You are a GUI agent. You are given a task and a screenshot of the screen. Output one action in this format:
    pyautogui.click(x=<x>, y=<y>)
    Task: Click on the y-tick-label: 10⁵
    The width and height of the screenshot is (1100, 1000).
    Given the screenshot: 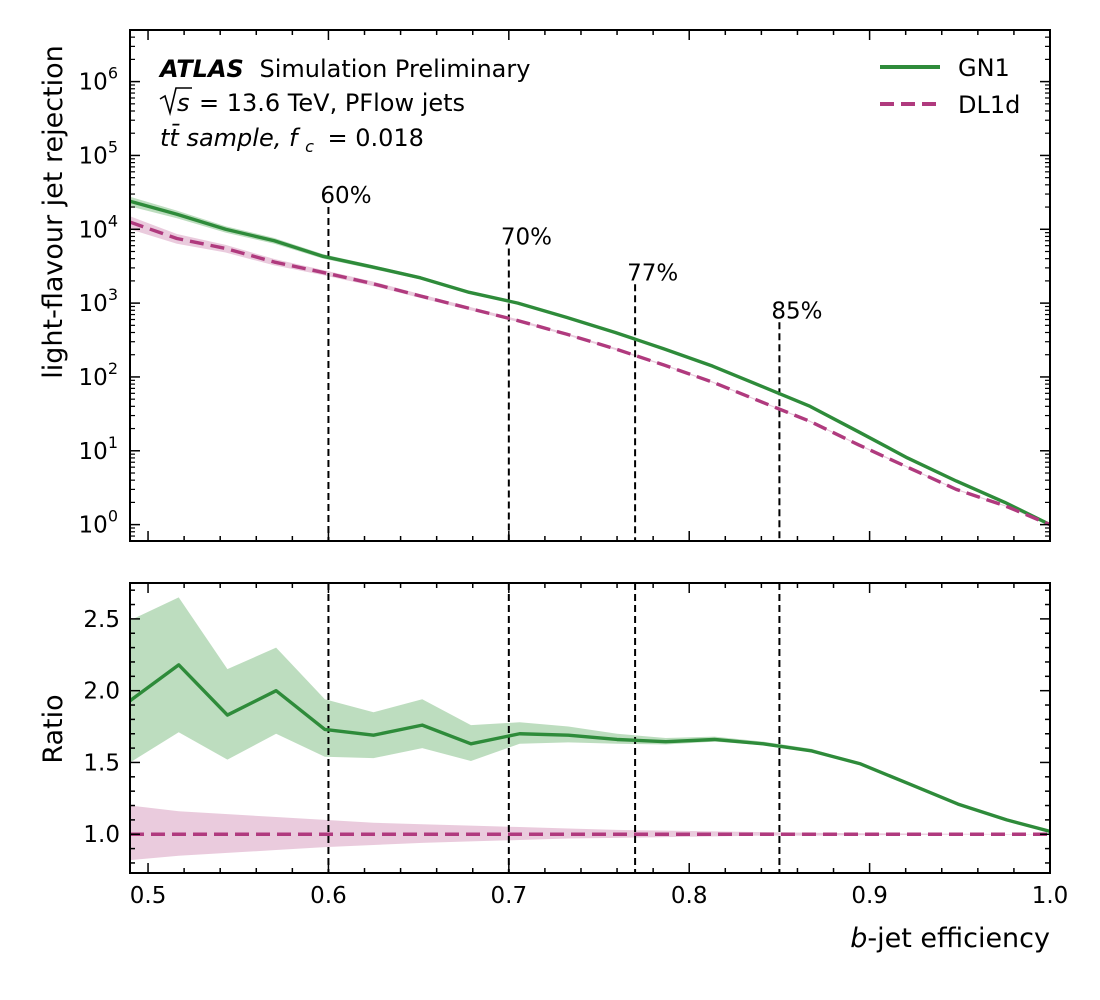 What is the action you would take?
    pyautogui.click(x=98, y=153)
    